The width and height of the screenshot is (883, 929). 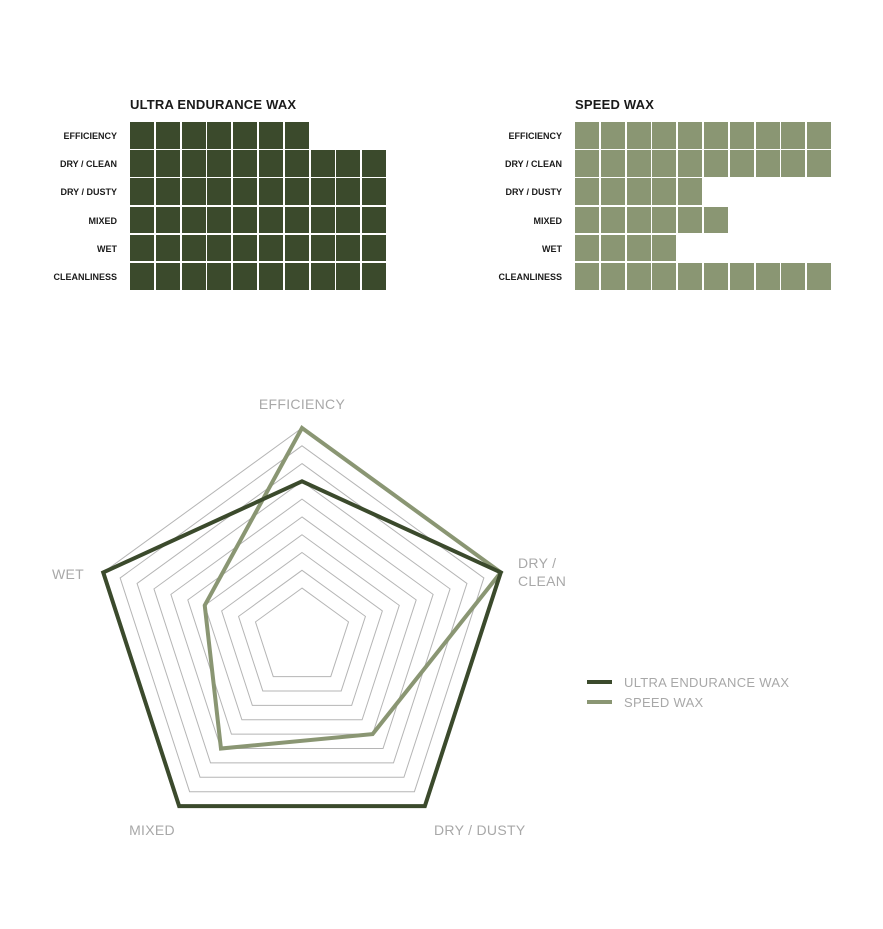 I want to click on legend-label: ULTRA ENDURANCE WAX, so click(x=706, y=682).